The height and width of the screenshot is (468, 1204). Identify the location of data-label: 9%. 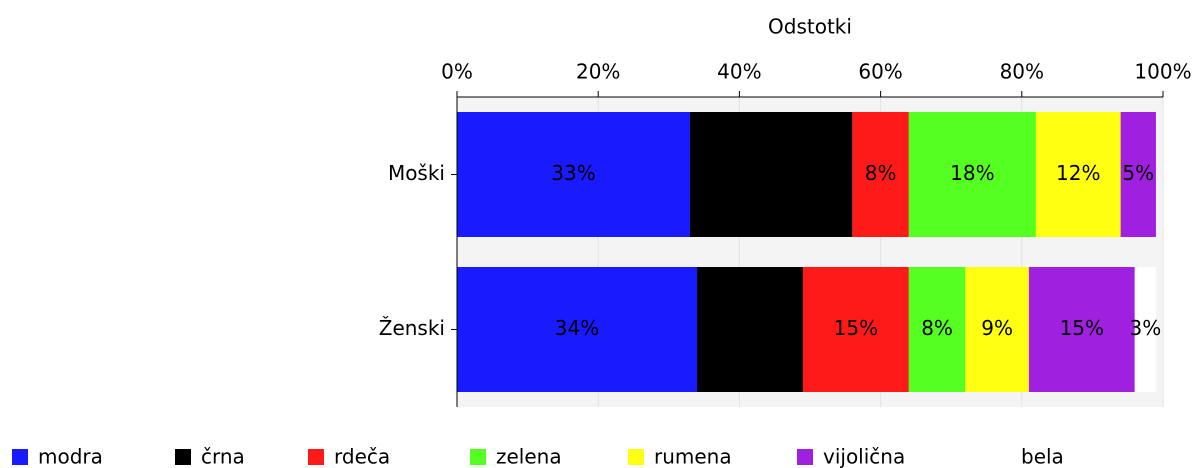
(997, 328).